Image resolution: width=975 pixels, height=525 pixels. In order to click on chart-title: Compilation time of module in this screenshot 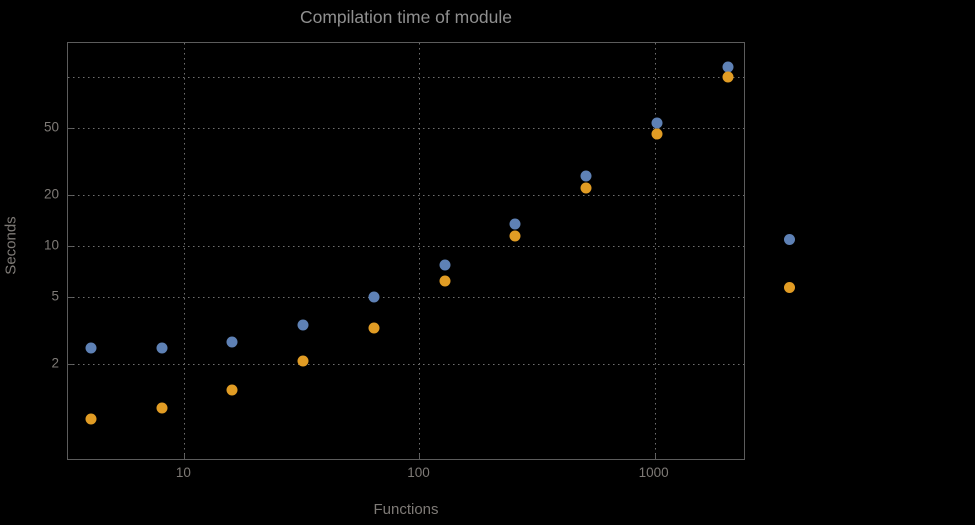, I will do `click(406, 17)`.